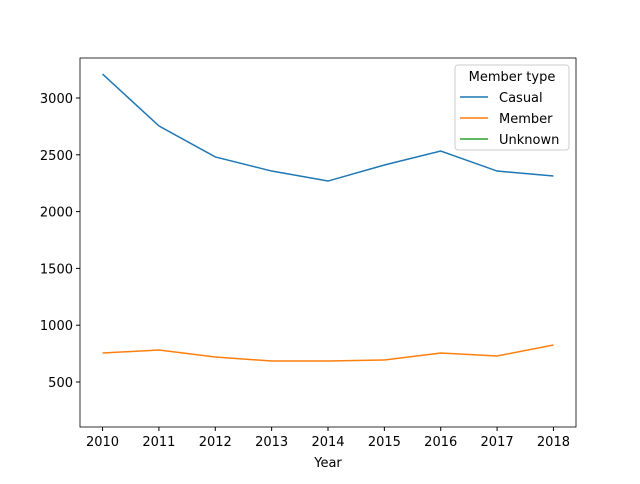 This screenshot has width=640, height=484. I want to click on x-tick-label: 2017, so click(497, 442).